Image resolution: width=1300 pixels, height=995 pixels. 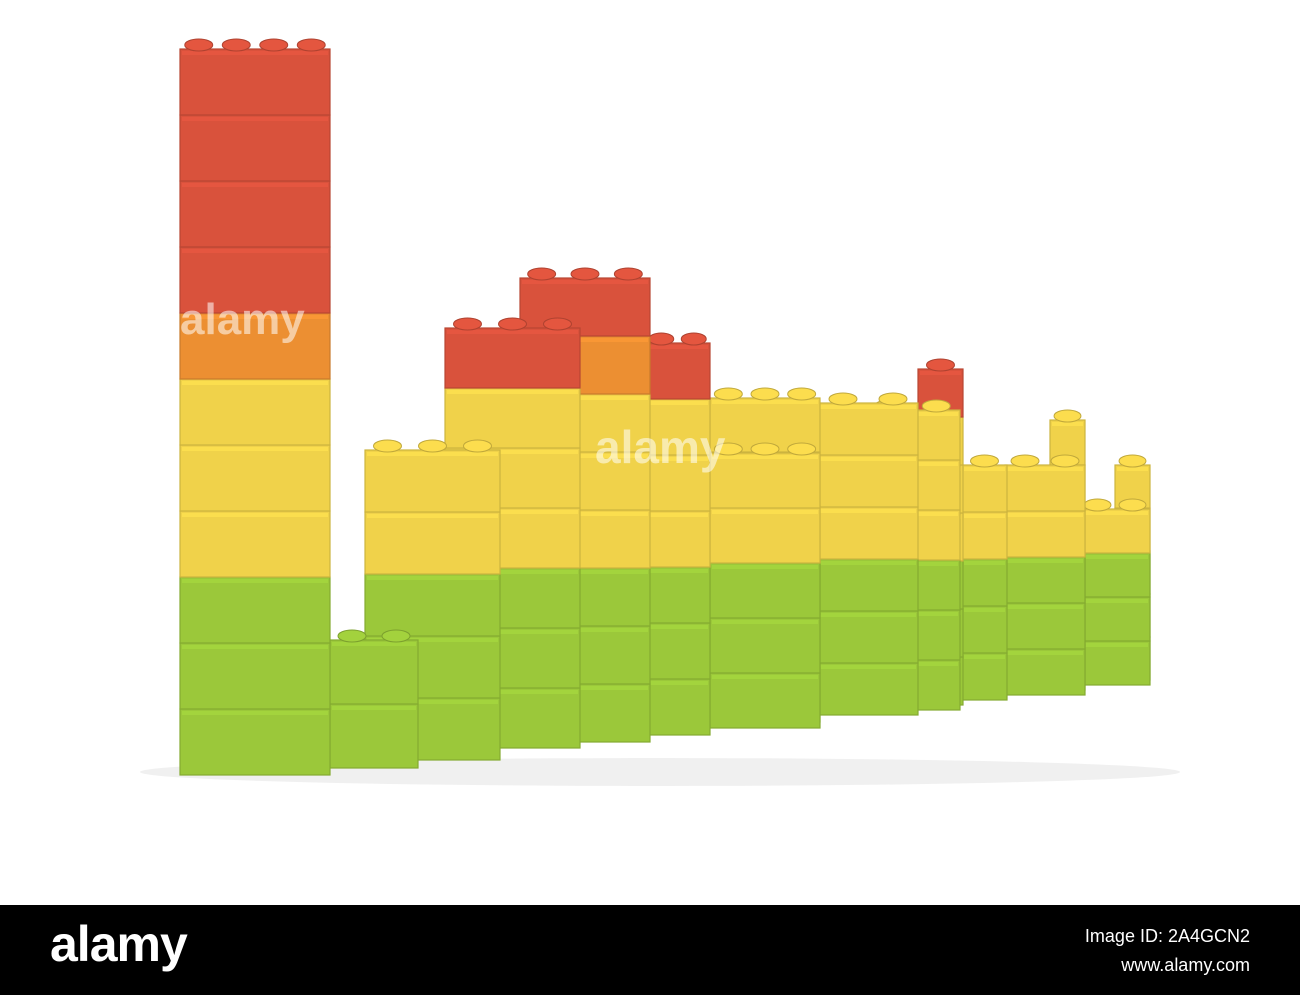 I want to click on stock-footer-bar: alamy Image ID: 2A4GCN2 www.alamy.com, so click(x=650, y=950).